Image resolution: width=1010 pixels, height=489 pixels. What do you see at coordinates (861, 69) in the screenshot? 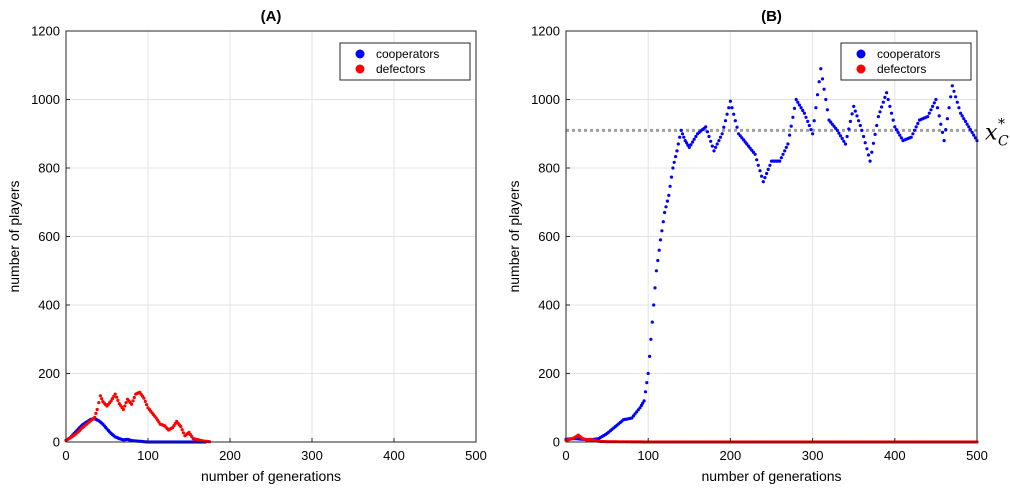
I see `legend-marker-defectors` at bounding box center [861, 69].